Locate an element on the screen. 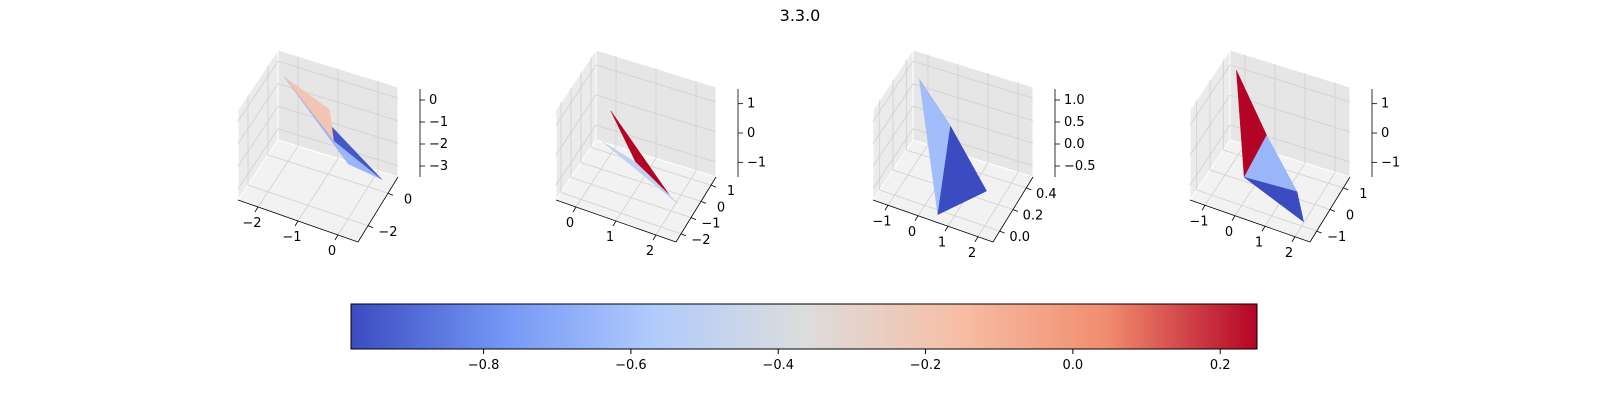 The width and height of the screenshot is (1600, 400). axes3d-panel-1: −2 −1 0 −2 0 0 −1 −2 −3 is located at coordinates (342, 153).